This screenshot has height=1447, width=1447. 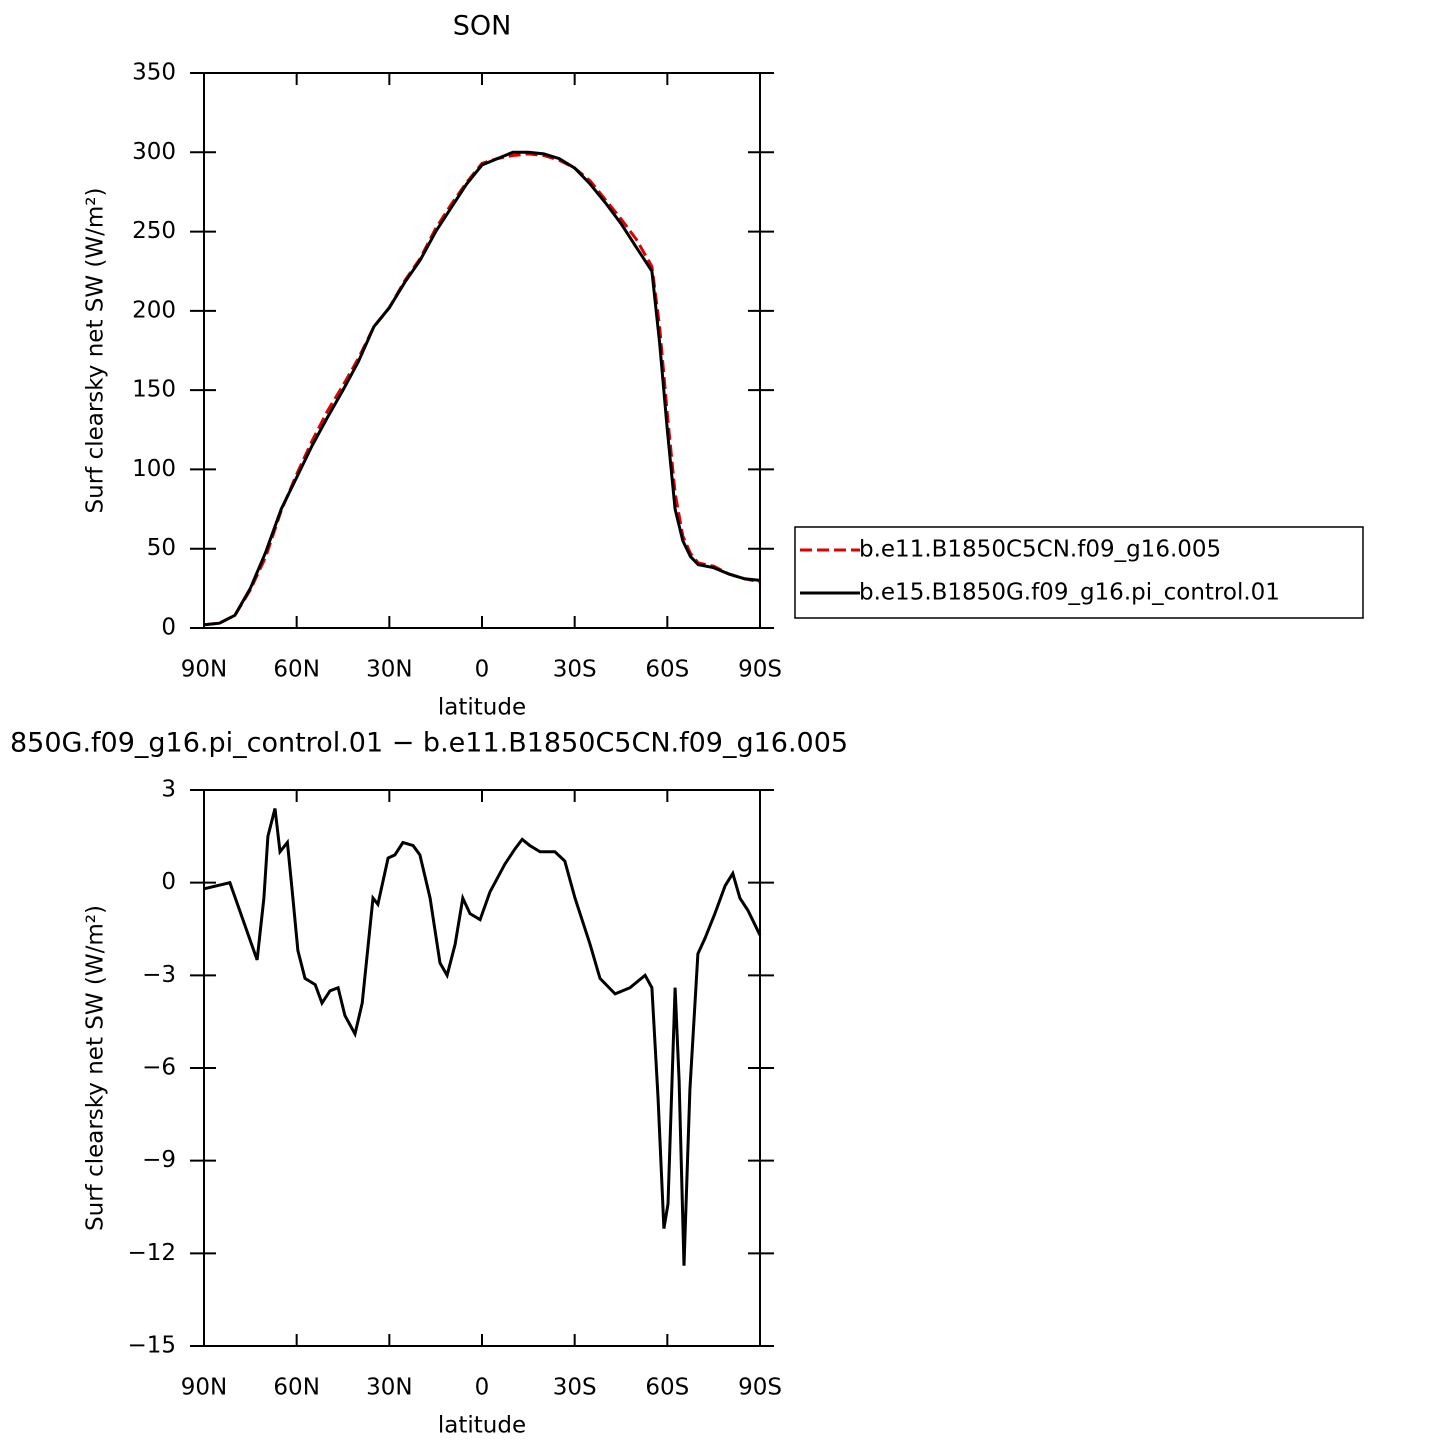 What do you see at coordinates (482, 26) in the screenshot?
I see `chart-title: SON` at bounding box center [482, 26].